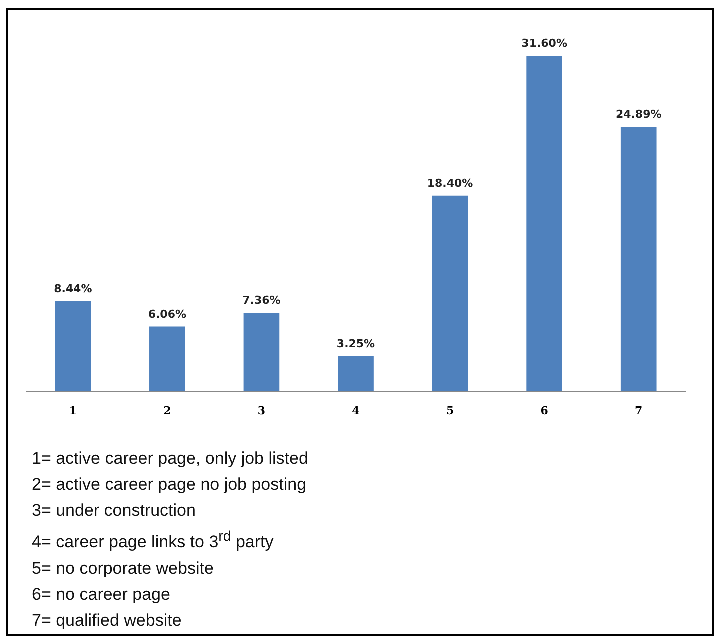 This screenshot has width=717, height=640. Describe the element at coordinates (170, 485) in the screenshot. I see `text: 2= active career page no job posting` at that location.